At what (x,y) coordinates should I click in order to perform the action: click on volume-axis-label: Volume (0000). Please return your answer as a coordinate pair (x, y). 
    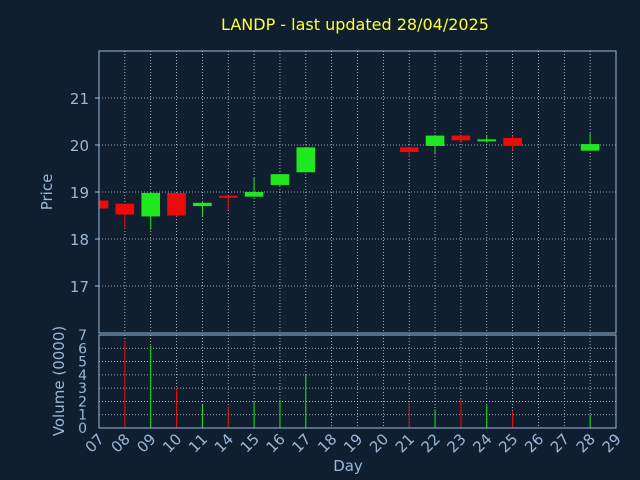
    Looking at the image, I should click on (59, 381).